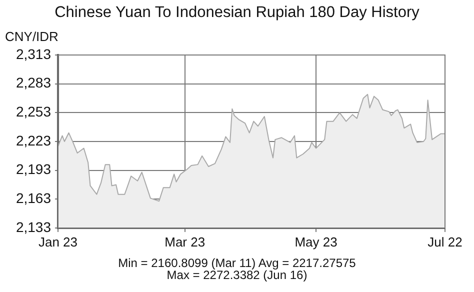 This screenshot has height=292, width=474. Describe the element at coordinates (237, 263) in the screenshot. I see `text: Min = 2160.8099 (Mar 11) Avg = 2217.27575` at that location.